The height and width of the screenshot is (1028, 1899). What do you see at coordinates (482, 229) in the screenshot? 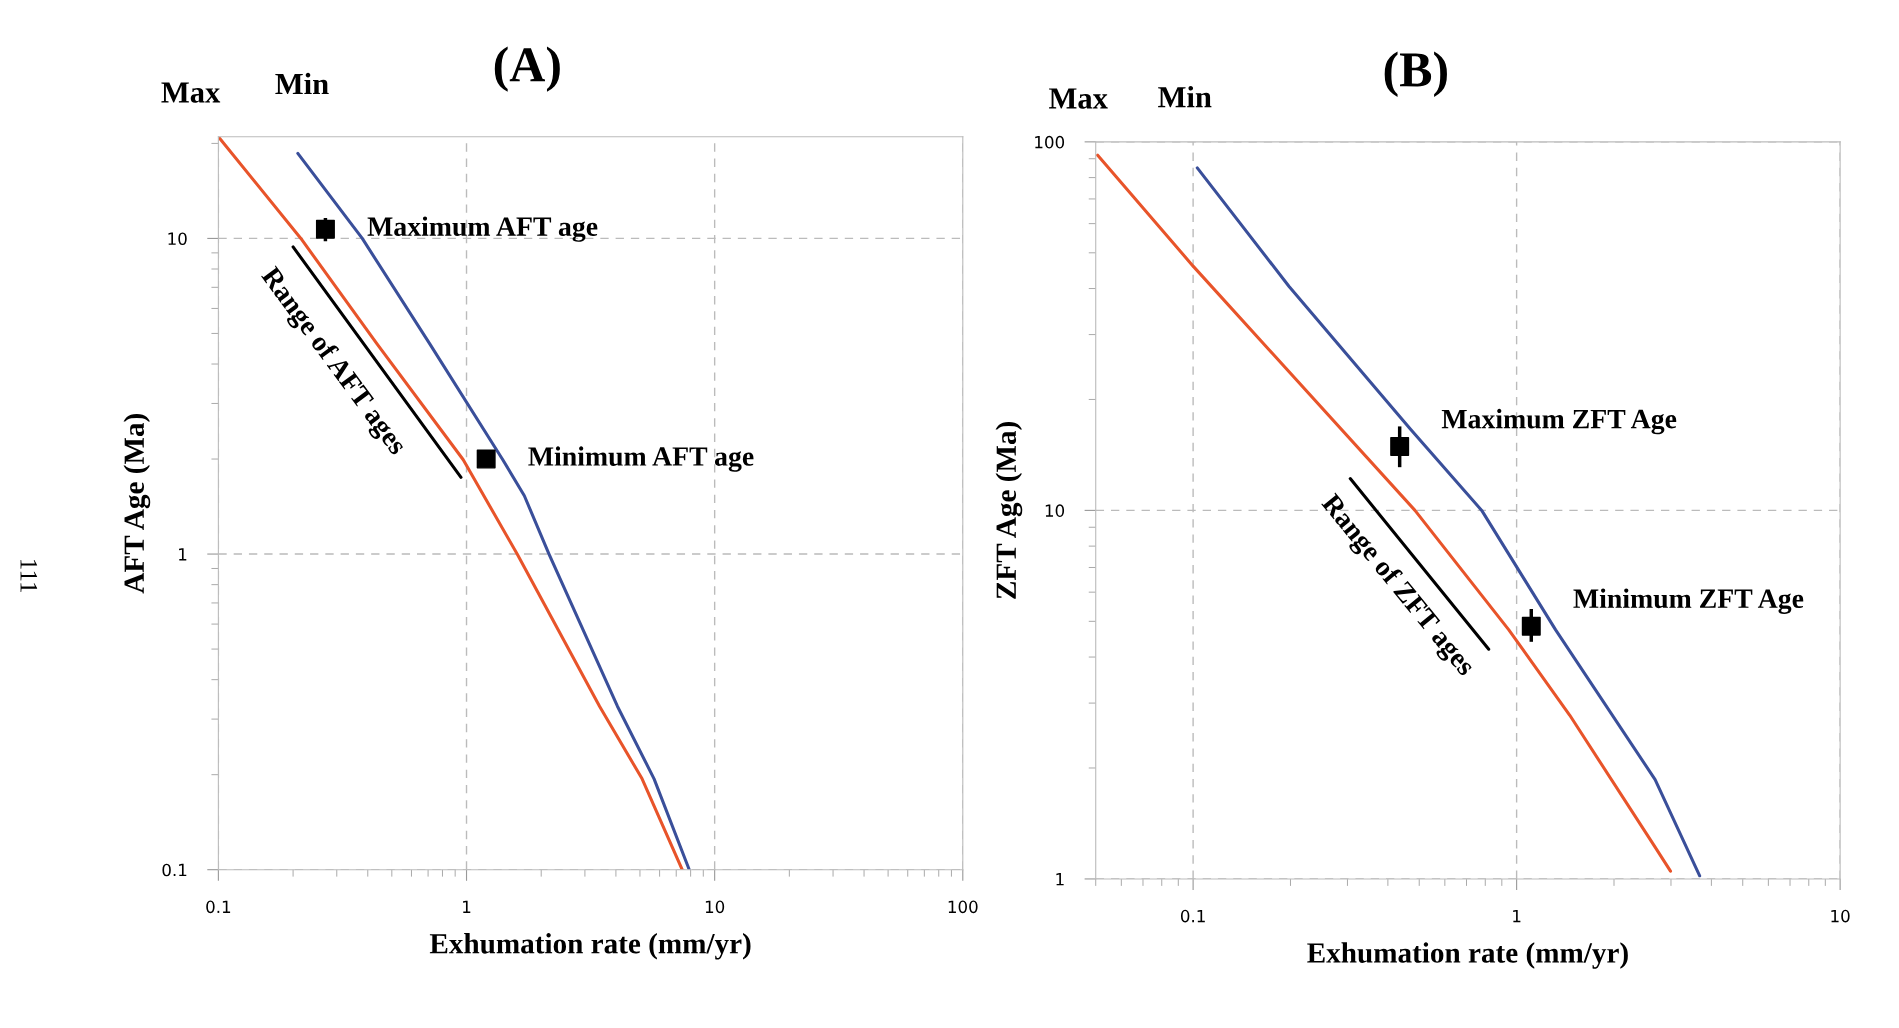
I see `annotation: Maximum AFT age` at bounding box center [482, 229].